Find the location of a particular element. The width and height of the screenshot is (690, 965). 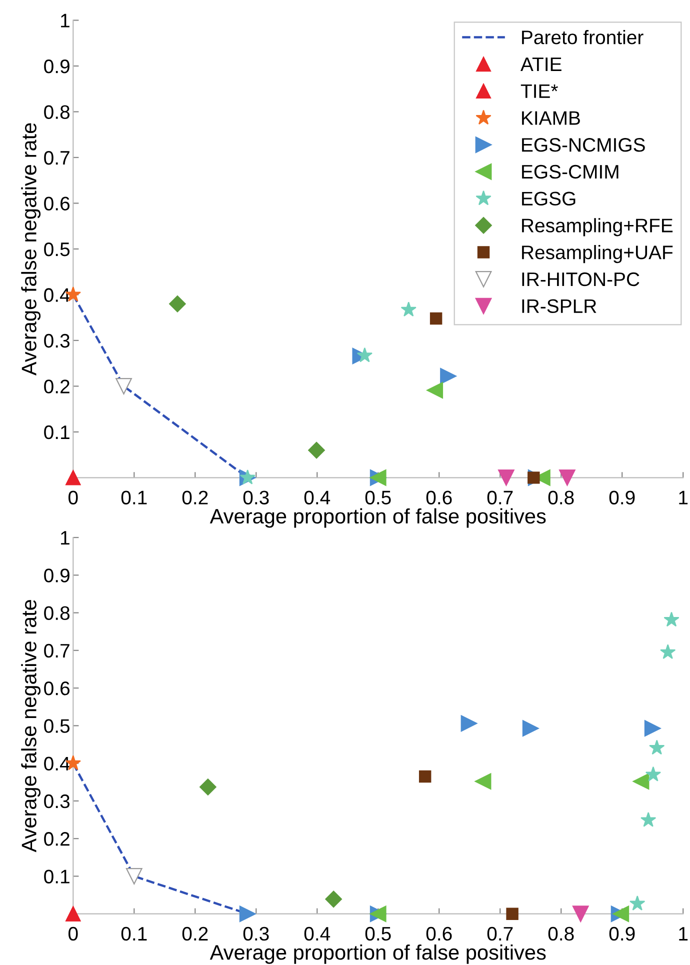

legend-label: EGS-CMIM is located at coordinates (570, 171).